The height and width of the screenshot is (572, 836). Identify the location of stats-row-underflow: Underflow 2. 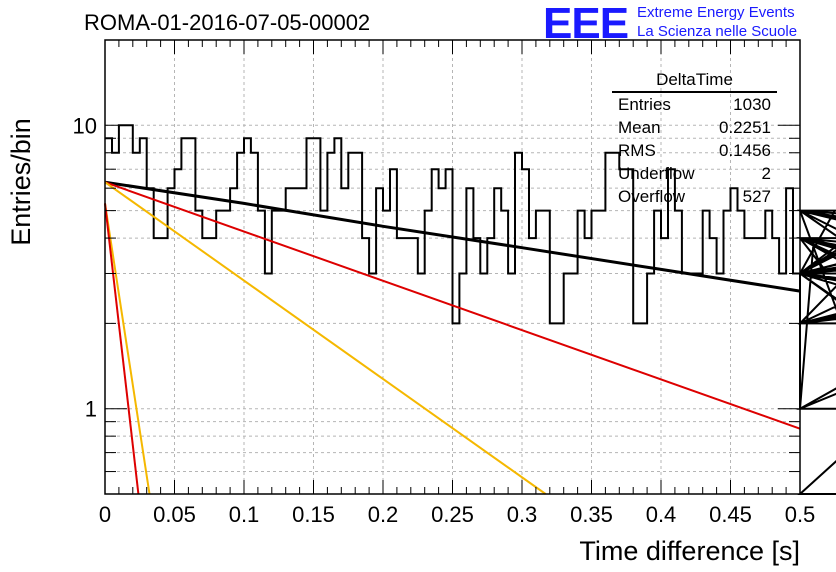
(694, 173).